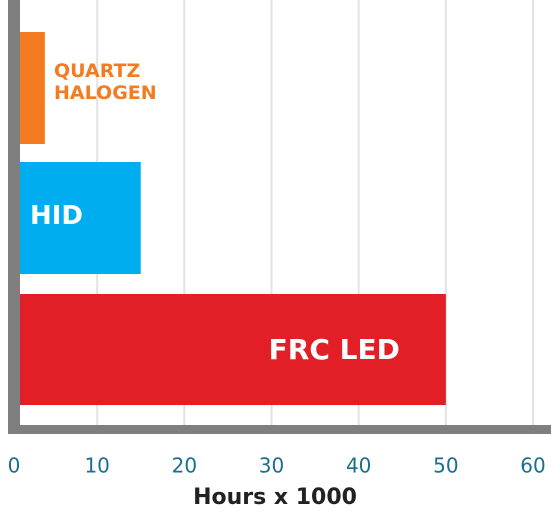 This screenshot has height=512, width=551. What do you see at coordinates (334, 349) in the screenshot?
I see `bar-label: FRC LED` at bounding box center [334, 349].